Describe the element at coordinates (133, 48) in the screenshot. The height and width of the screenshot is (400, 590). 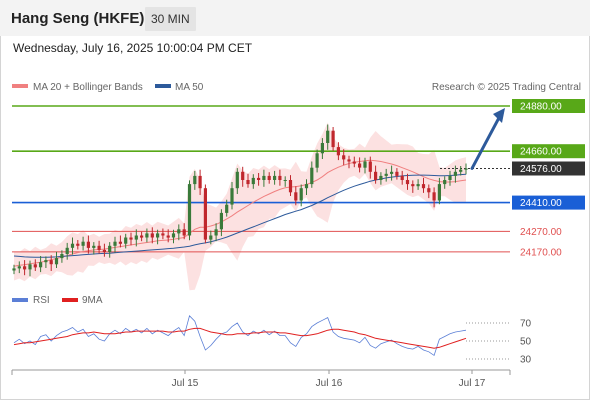
I see `timestamp-label: Wednesday, July 16, 2025 10:00:04 PM CET` at that location.